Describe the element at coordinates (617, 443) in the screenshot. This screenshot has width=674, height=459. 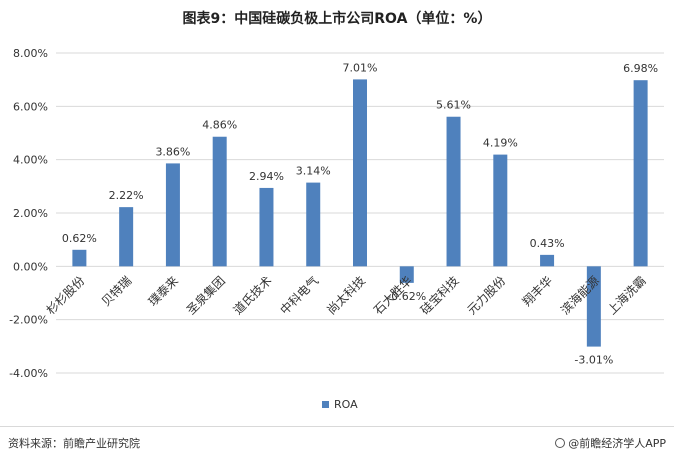
I see `brand-text: @前瞻经济学人APP` at that location.